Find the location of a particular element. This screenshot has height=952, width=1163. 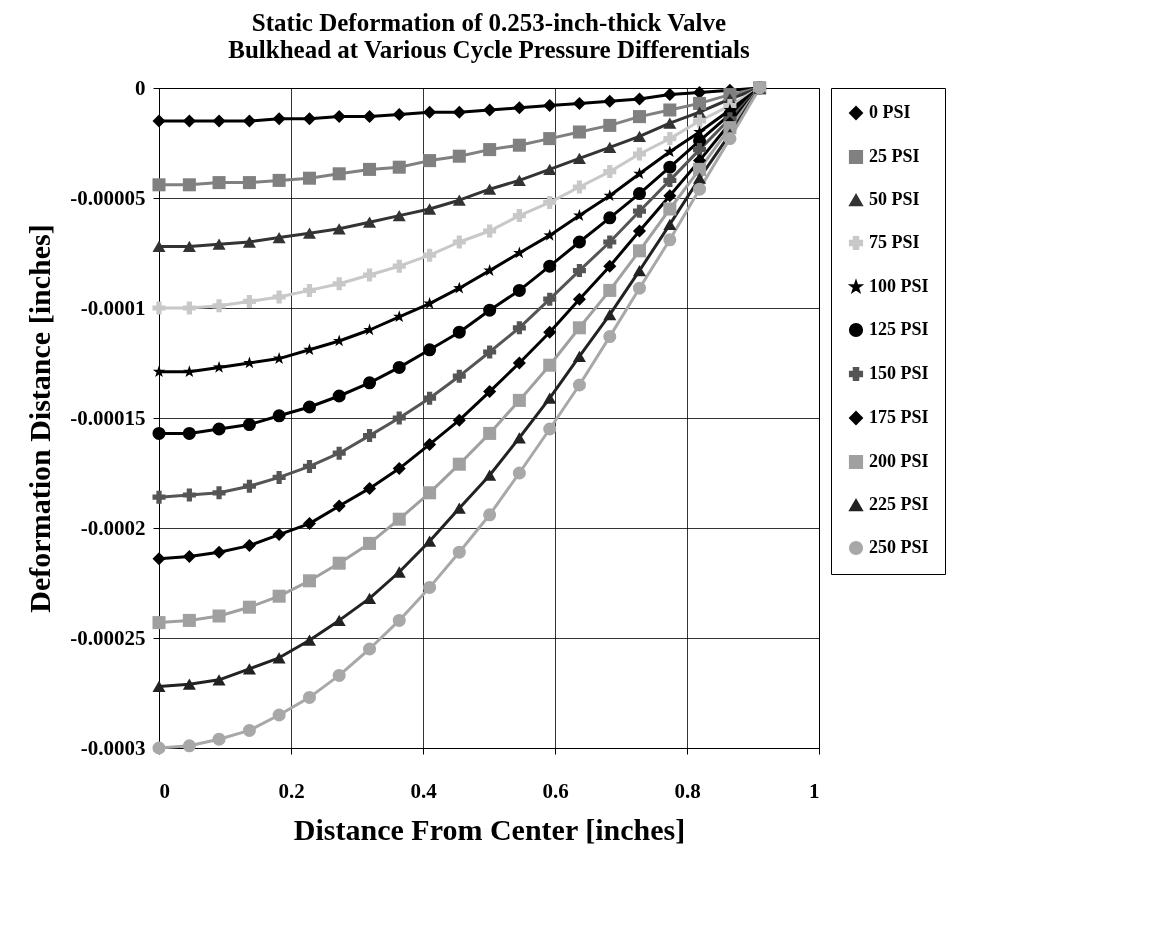

y-tick-label: -0.0003 is located at coordinates (113, 747).